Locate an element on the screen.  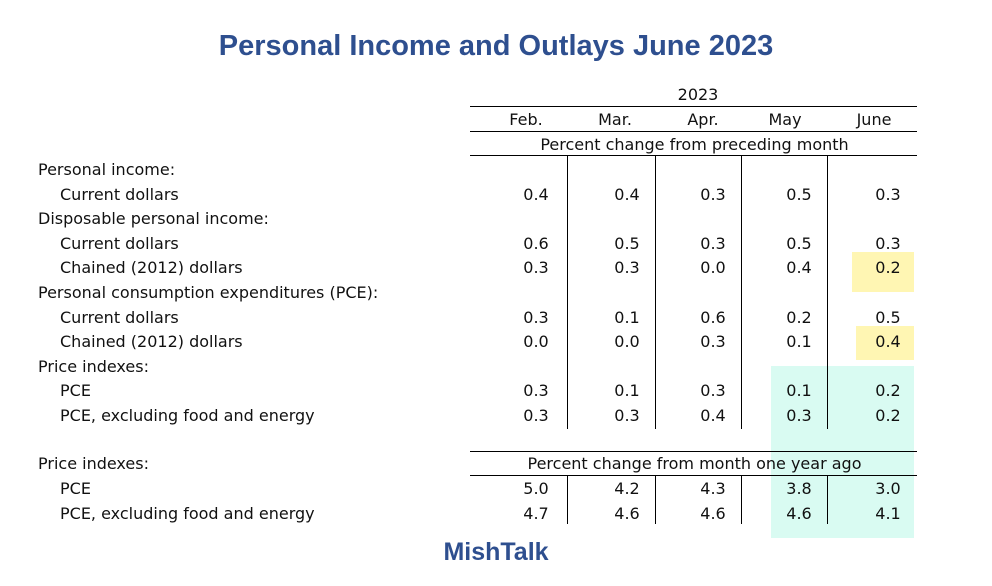
month-header-mar: Mar. is located at coordinates (615, 119).